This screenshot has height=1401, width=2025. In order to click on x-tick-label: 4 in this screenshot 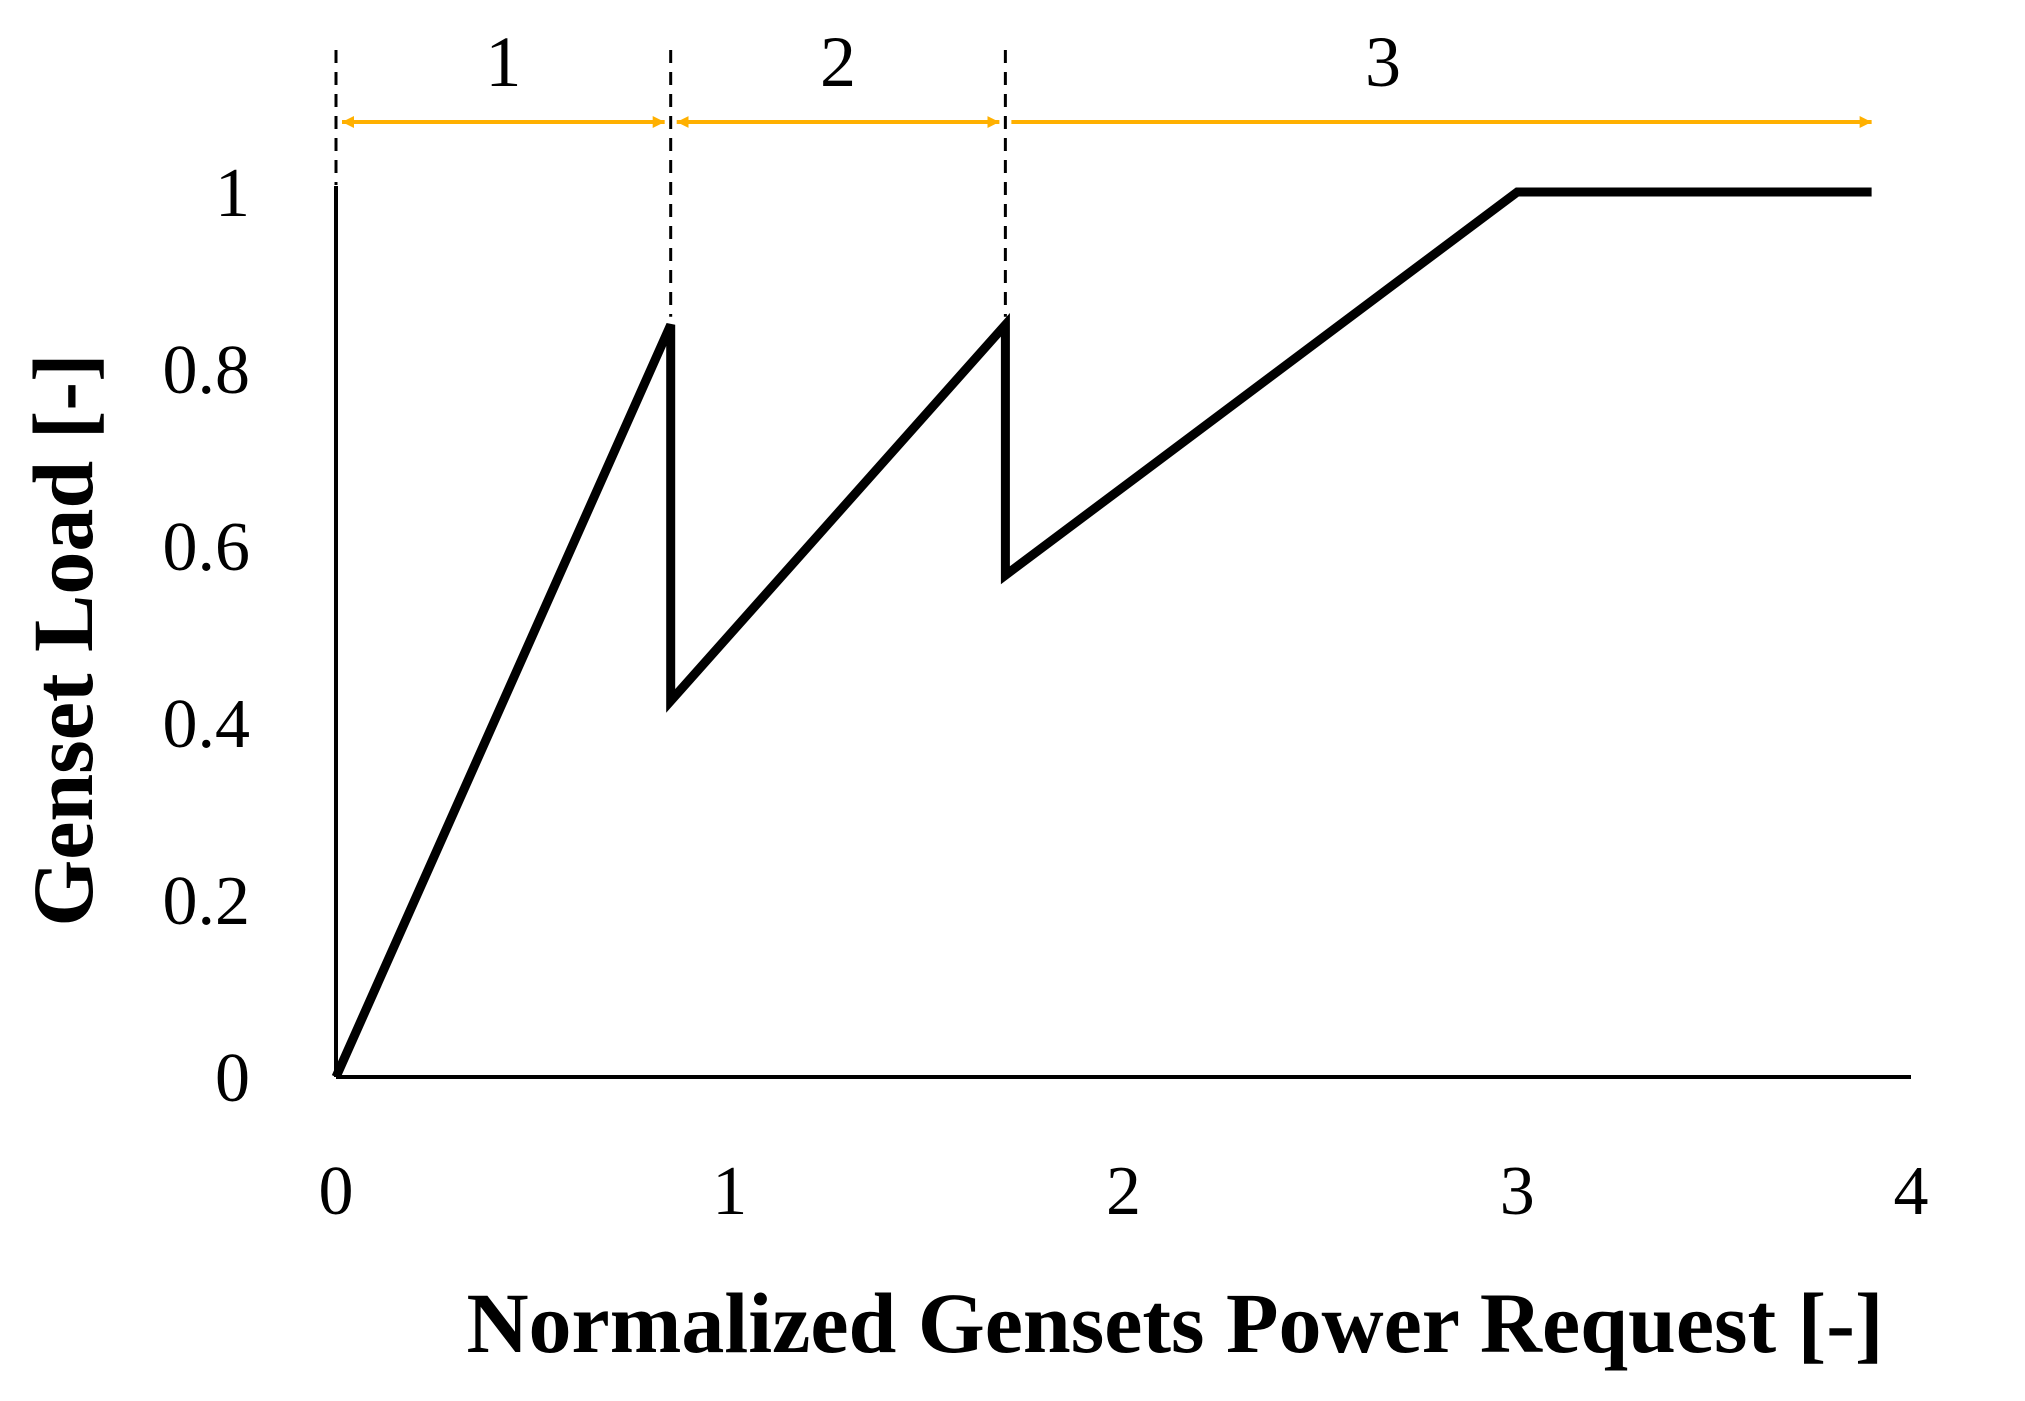, I will do `click(1911, 1191)`.